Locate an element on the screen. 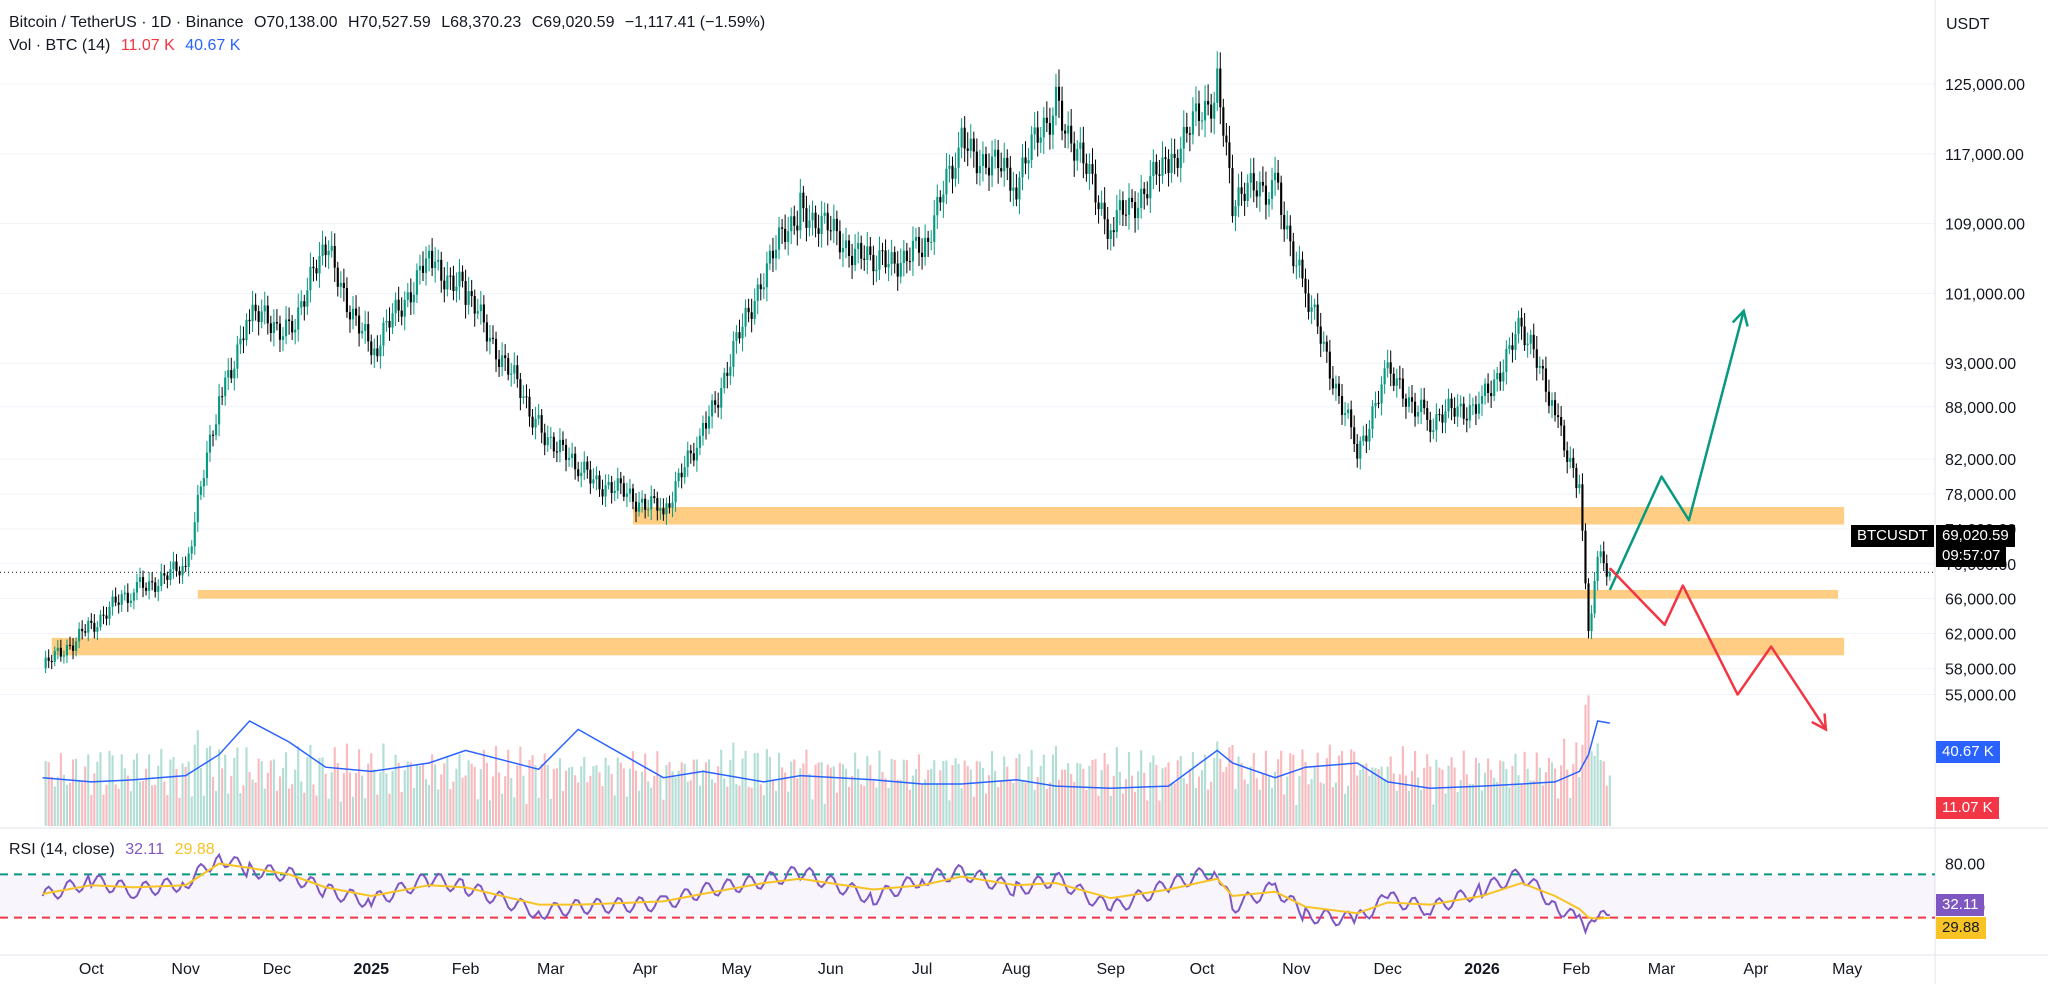 This screenshot has height=984, width=2048. currency-label: USDT is located at coordinates (1968, 24).